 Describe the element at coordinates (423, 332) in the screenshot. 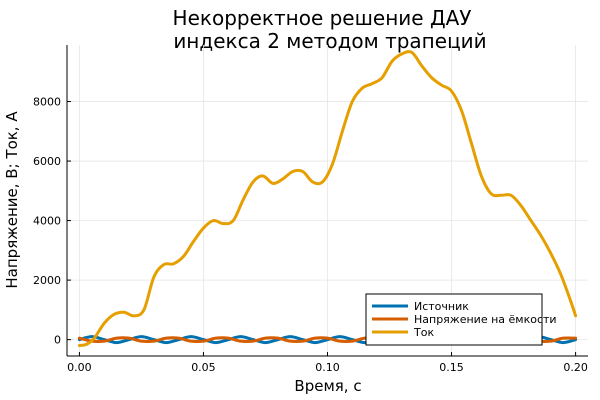

I see `legend-label-2: Ток` at that location.